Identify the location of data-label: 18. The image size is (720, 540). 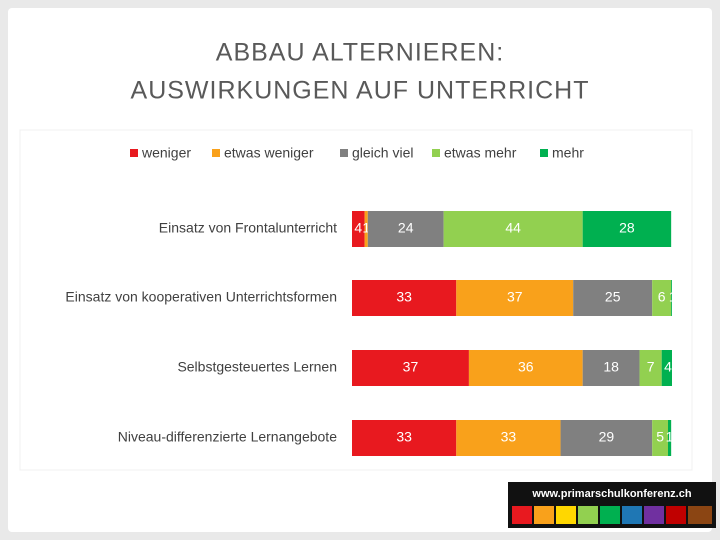
(611, 367).